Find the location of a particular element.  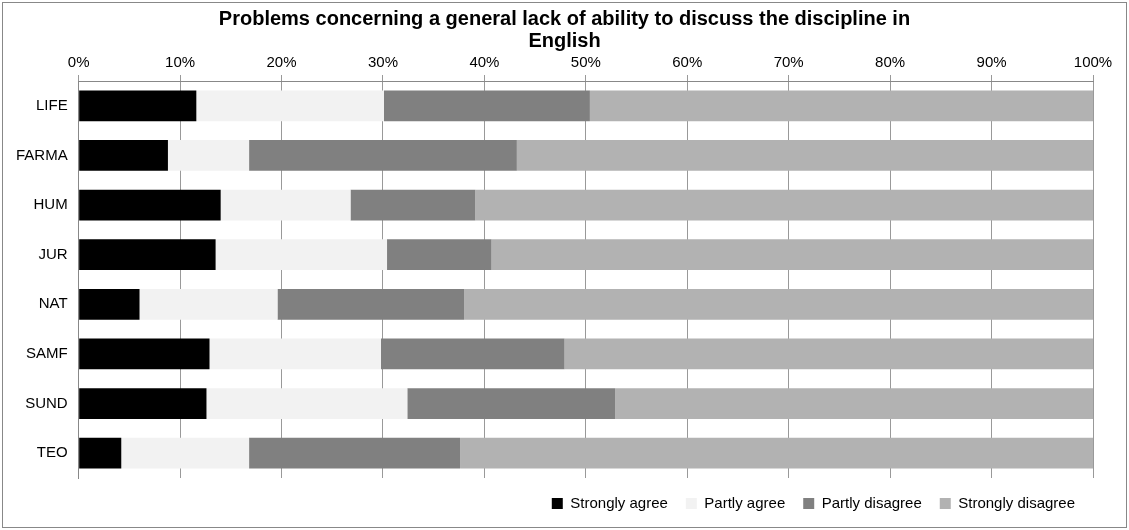

x-tick-label: 50% is located at coordinates (585, 62).